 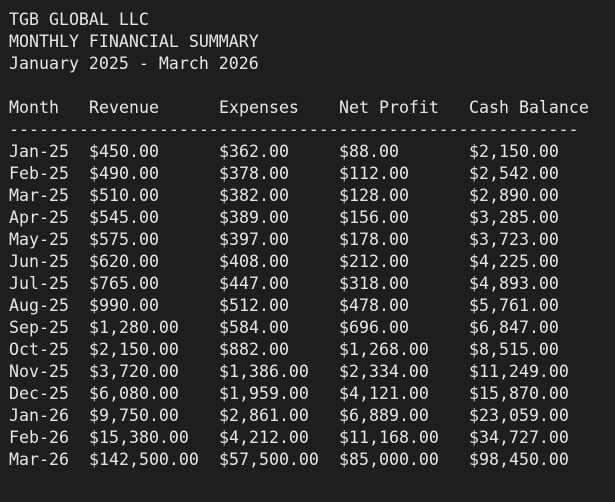 What do you see at coordinates (254, 239) in the screenshot?
I see `table-cell: $397.00` at bounding box center [254, 239].